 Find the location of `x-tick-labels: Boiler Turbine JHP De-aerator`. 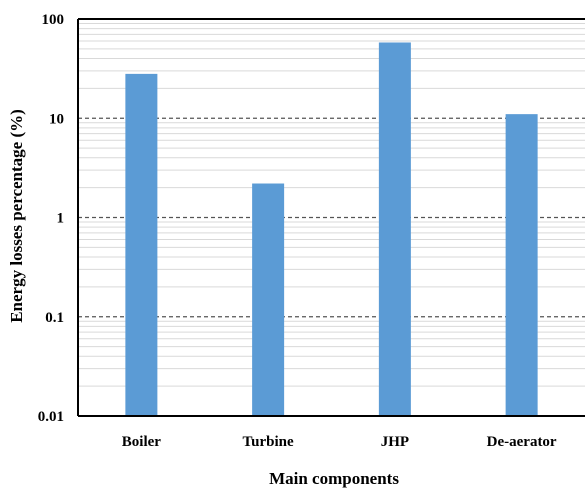

x-tick-labels: Boiler Turbine JHP De-aerator is located at coordinates (339, 442).